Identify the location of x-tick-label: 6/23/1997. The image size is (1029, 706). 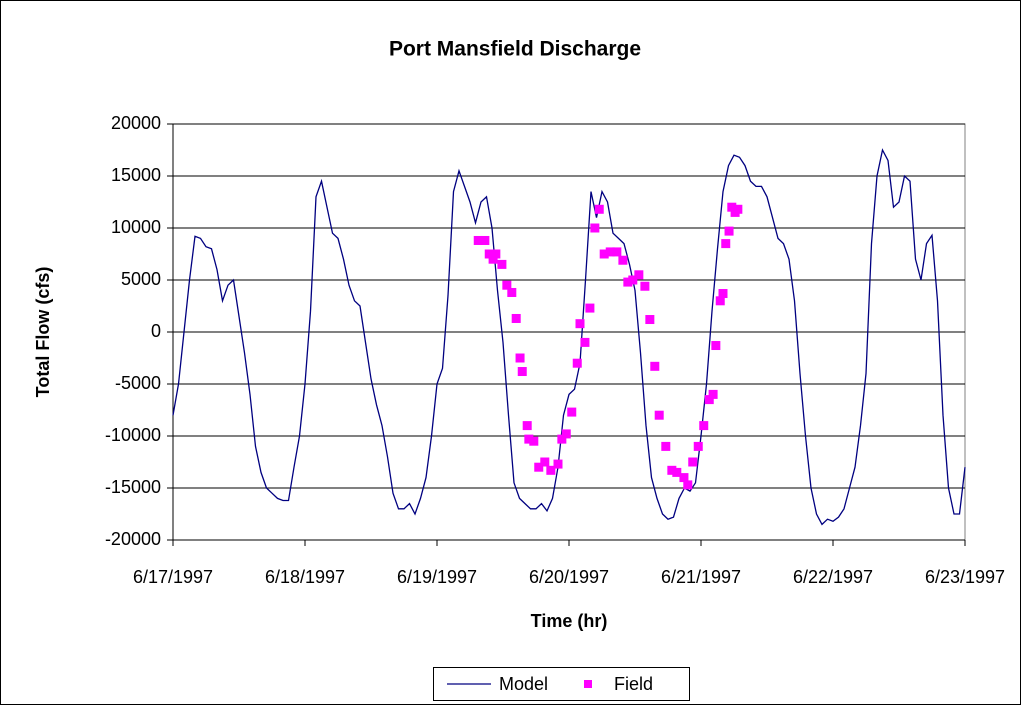
(965, 577).